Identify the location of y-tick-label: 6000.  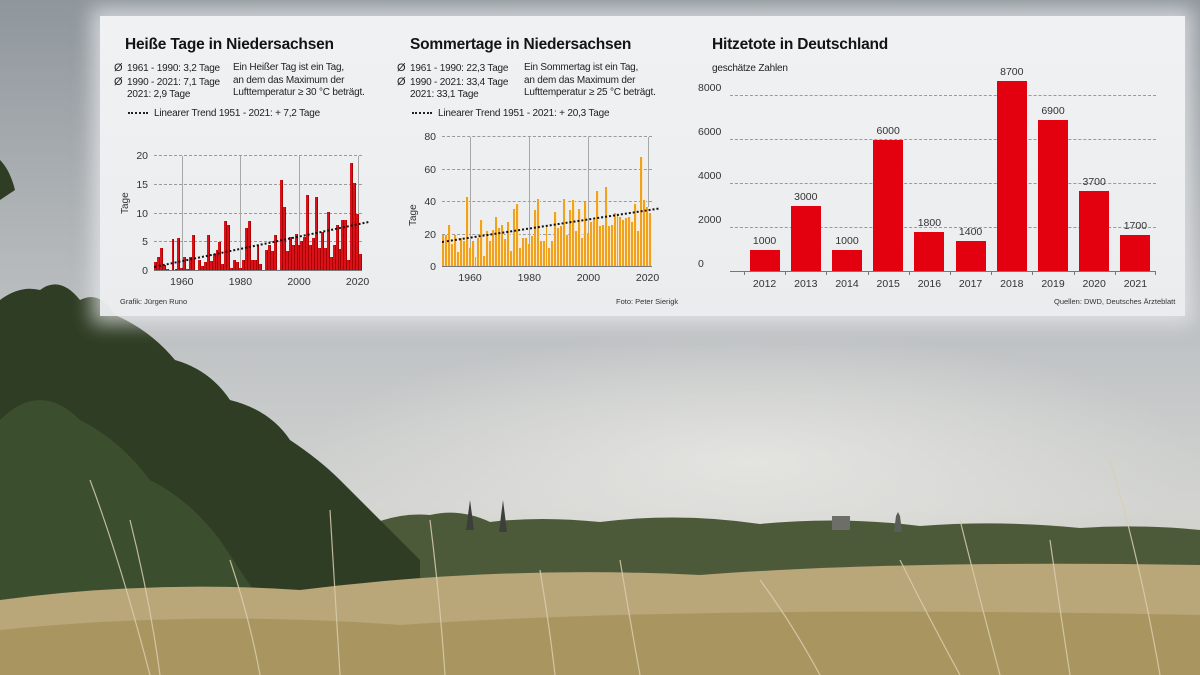
(710, 132).